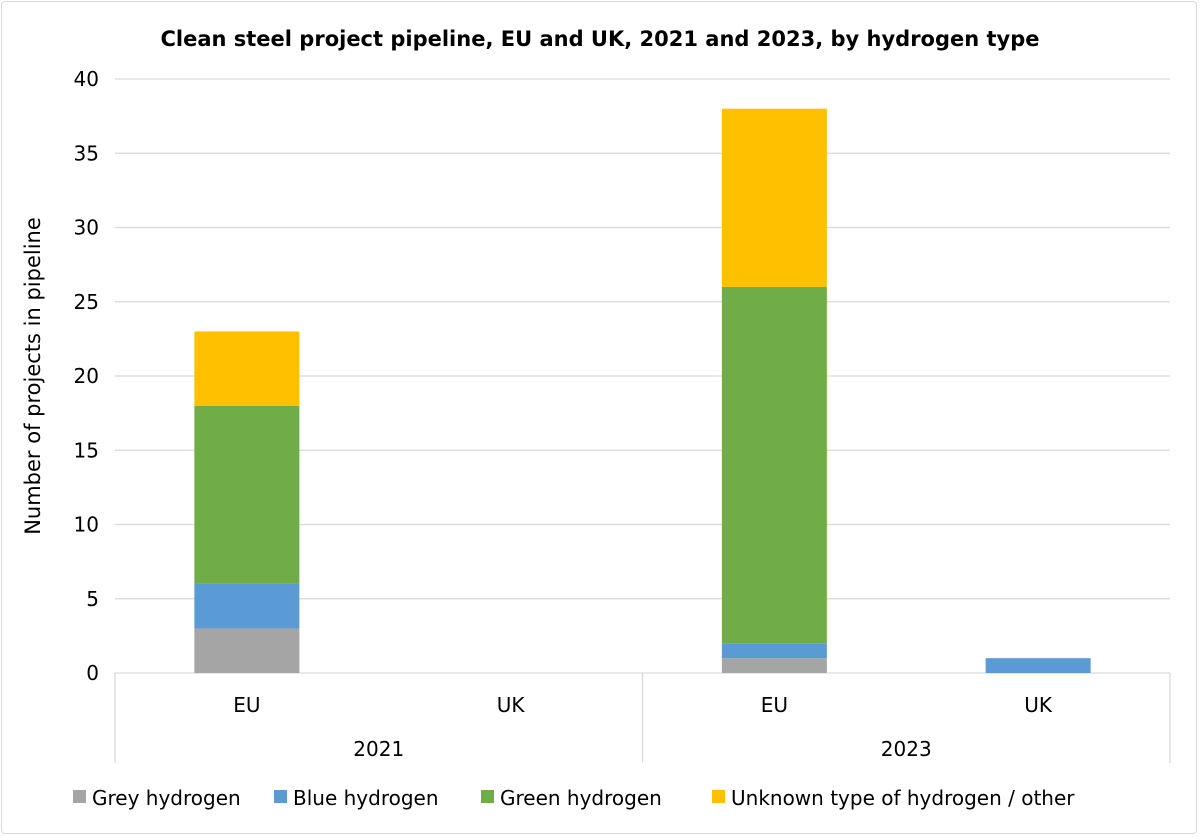 The height and width of the screenshot is (837, 1200). What do you see at coordinates (86, 525) in the screenshot?
I see `y-tick-label: 10` at bounding box center [86, 525].